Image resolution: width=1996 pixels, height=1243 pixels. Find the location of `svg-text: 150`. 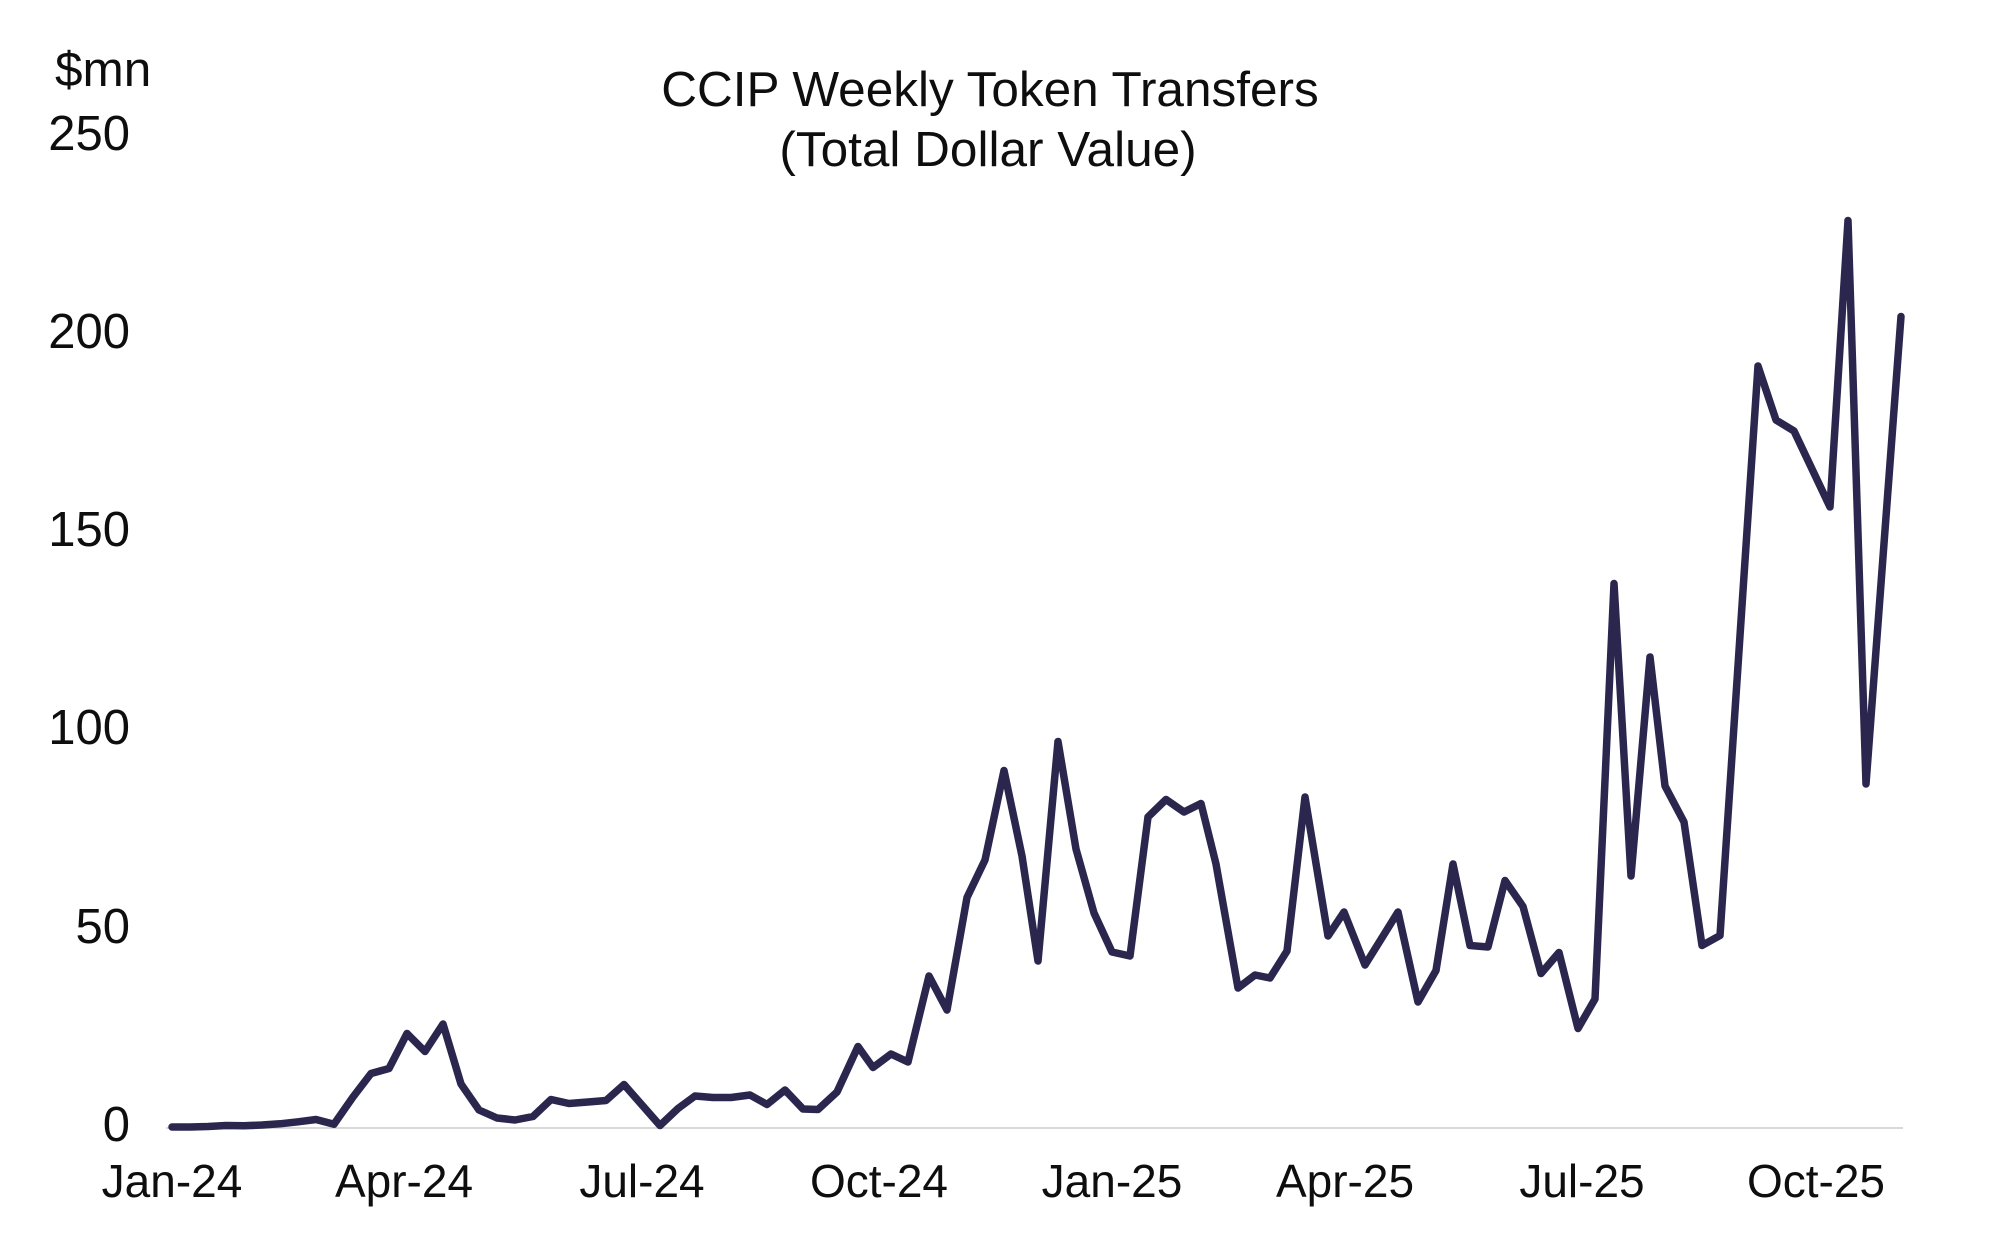

svg-text: 150 is located at coordinates (89, 530).